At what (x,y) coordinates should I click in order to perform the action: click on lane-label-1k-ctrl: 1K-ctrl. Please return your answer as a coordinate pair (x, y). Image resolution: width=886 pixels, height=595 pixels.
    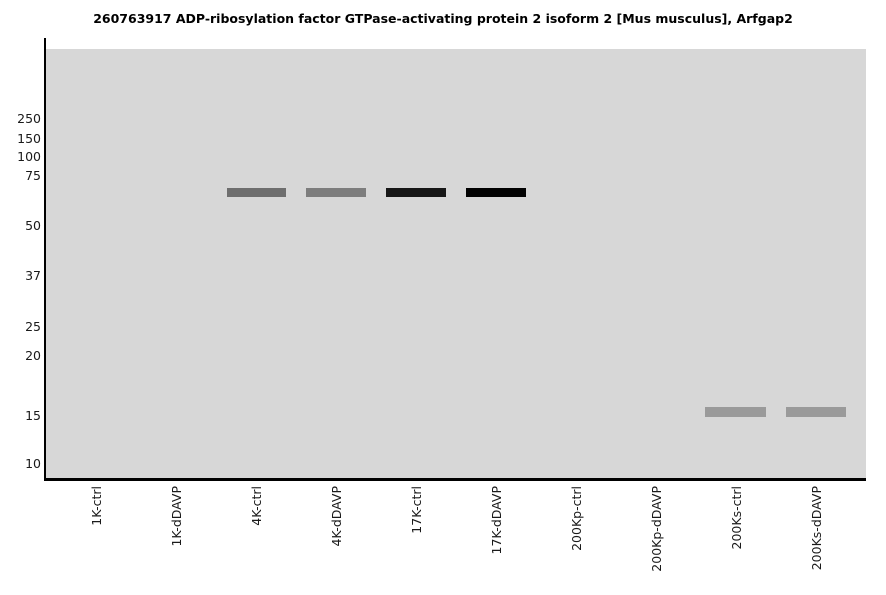
    Looking at the image, I should click on (96, 504).